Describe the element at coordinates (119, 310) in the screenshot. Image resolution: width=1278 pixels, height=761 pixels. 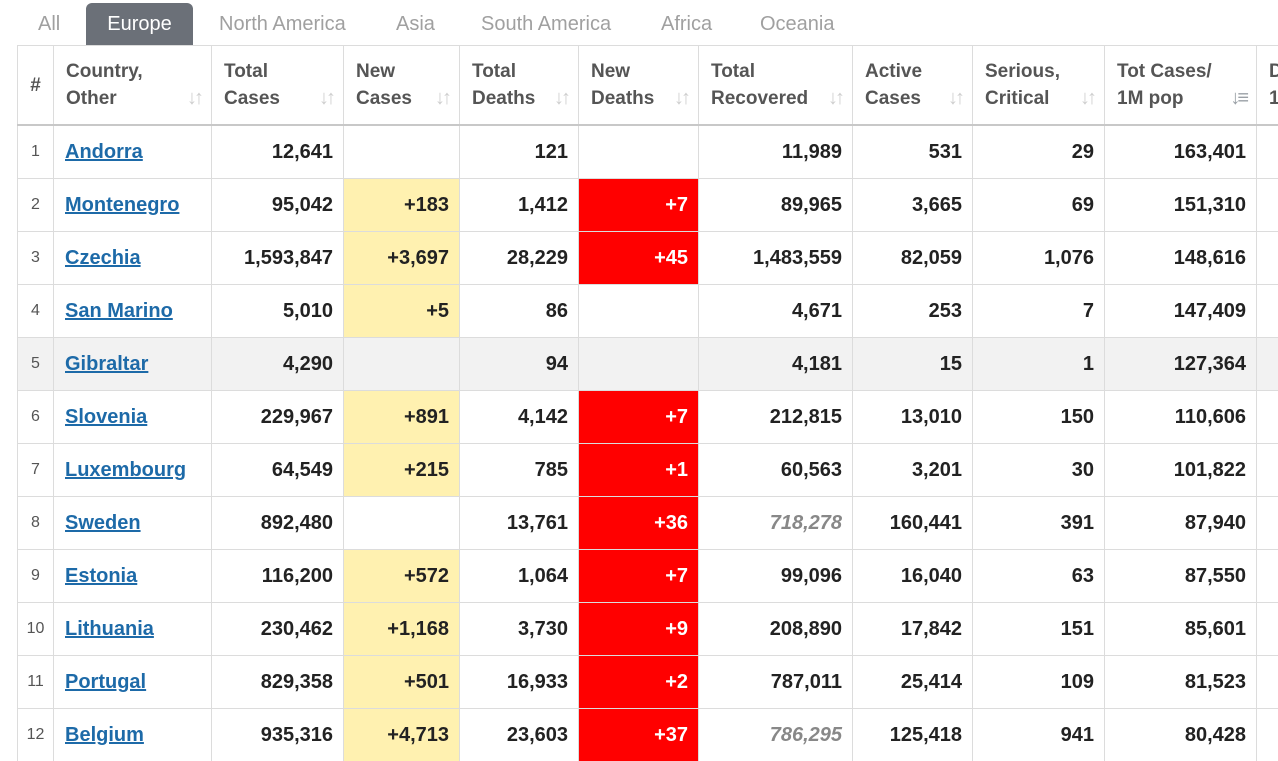
I see `country-link: San Marino` at that location.